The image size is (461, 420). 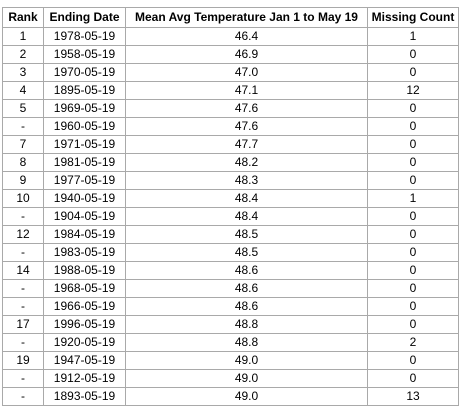 I want to click on cell-mean-avg-temperature: 48.2, so click(x=247, y=163).